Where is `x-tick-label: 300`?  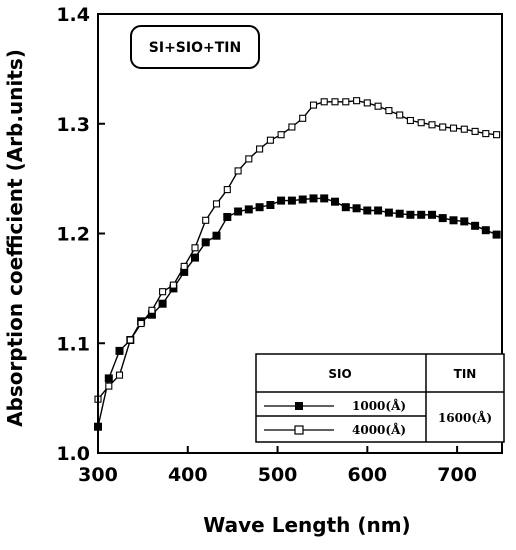
x-tick-label: 300 is located at coordinates (98, 475).